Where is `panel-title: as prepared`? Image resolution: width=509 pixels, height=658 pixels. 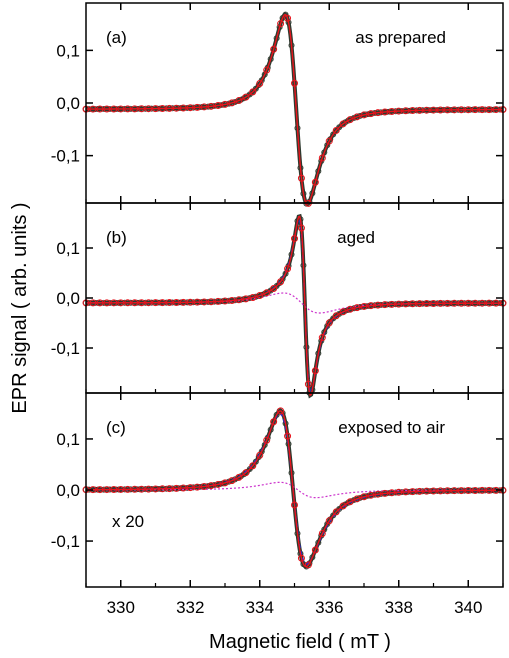
panel-title: as prepared is located at coordinates (400, 37).